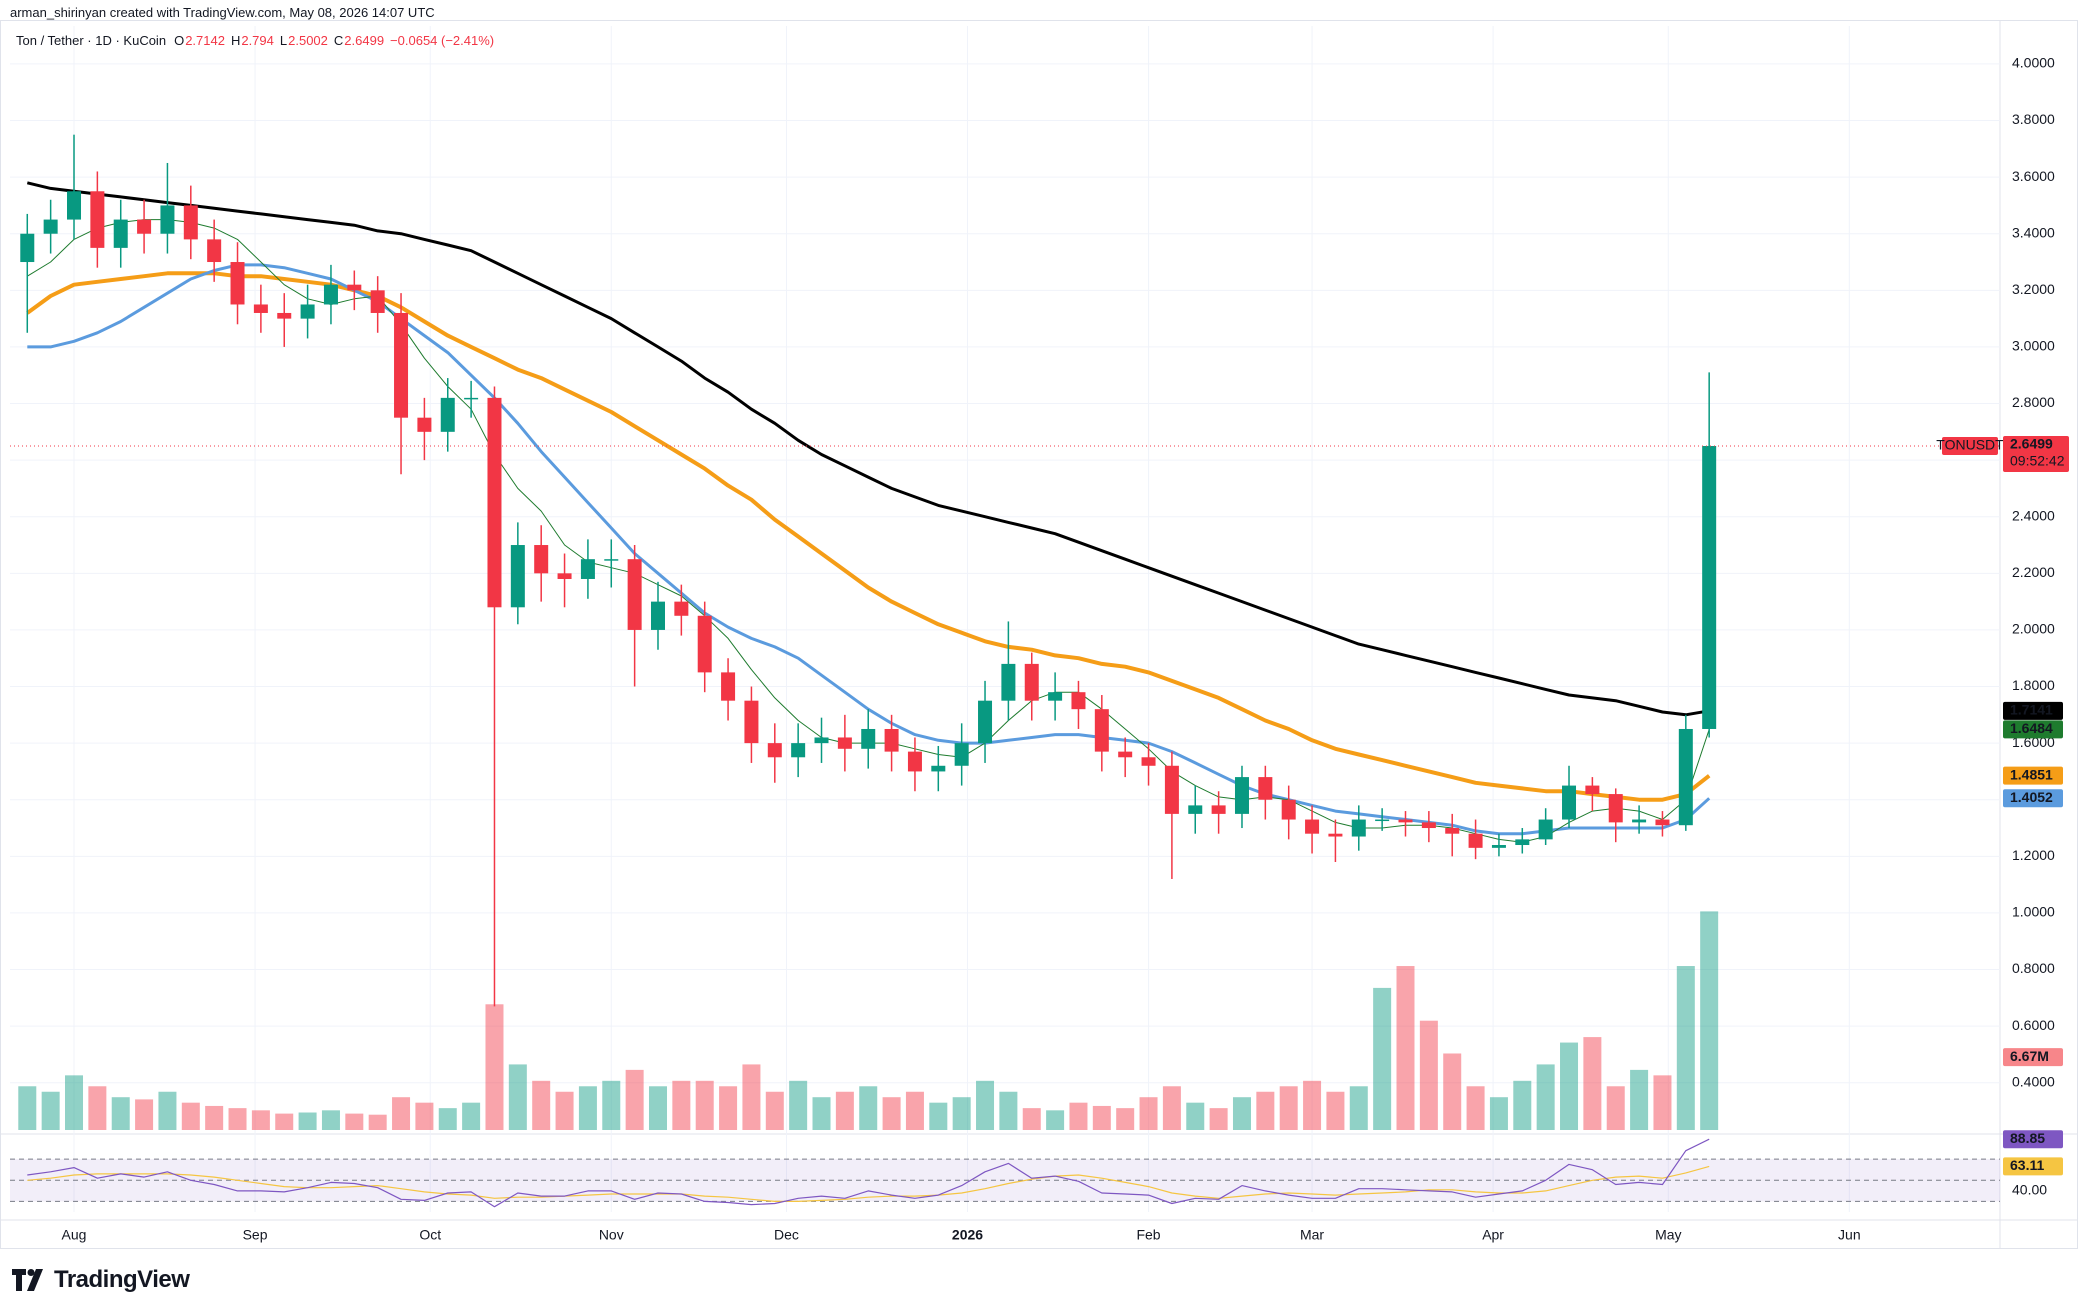 Image resolution: width=2078 pixels, height=1311 pixels. Describe the element at coordinates (338, 40) in the screenshot. I see `legend-item: C` at that location.